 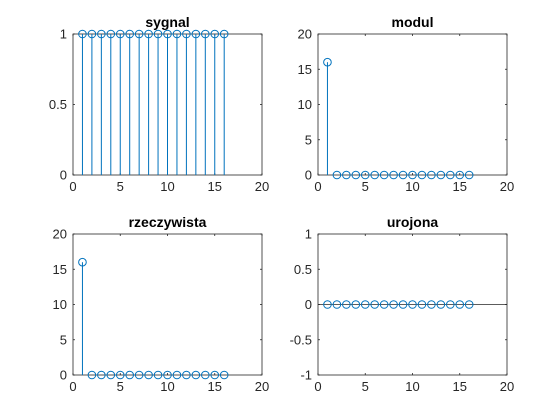 I want to click on ytick-label-urojona-2: 0, so click(x=308, y=304).